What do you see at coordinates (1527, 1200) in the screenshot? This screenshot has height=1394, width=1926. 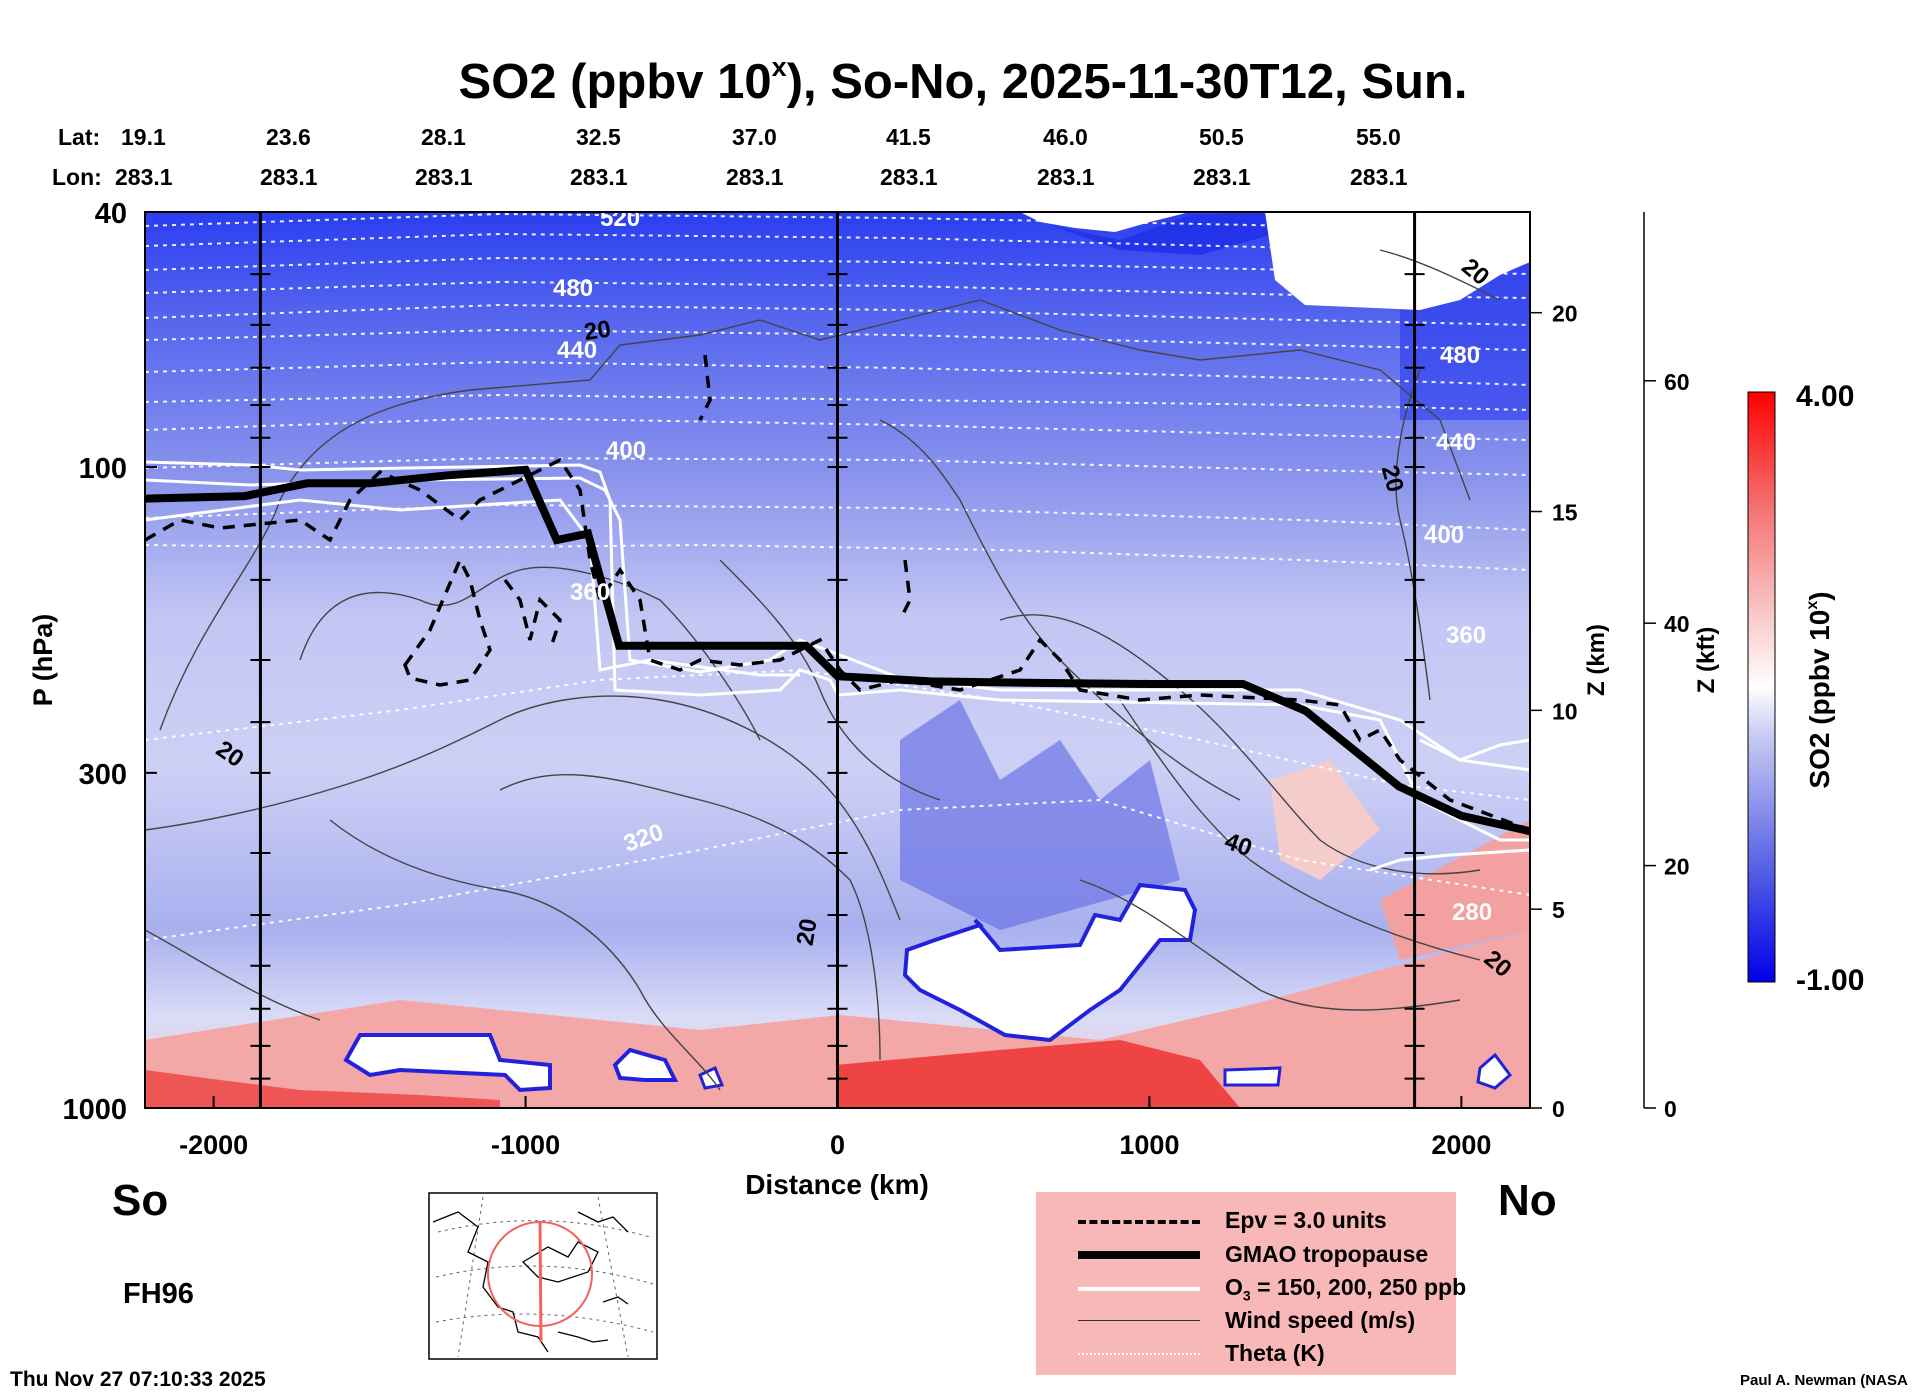 I see `north-label: No` at bounding box center [1527, 1200].